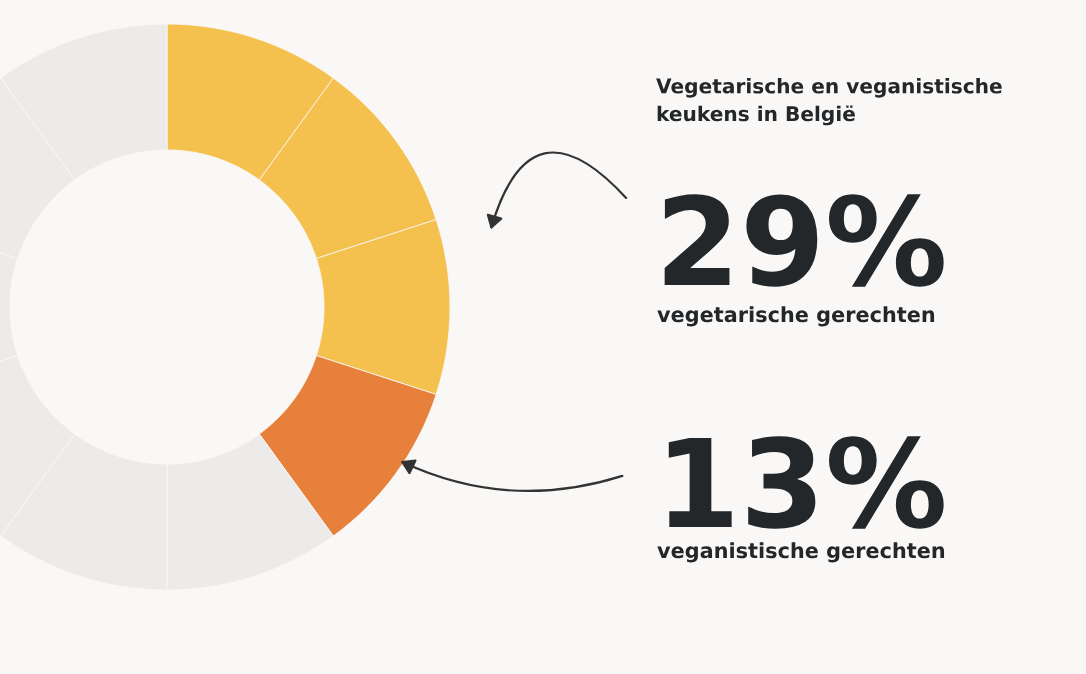 The height and width of the screenshot is (674, 1086). I want to click on text: veganistische gerechten, so click(801, 552).